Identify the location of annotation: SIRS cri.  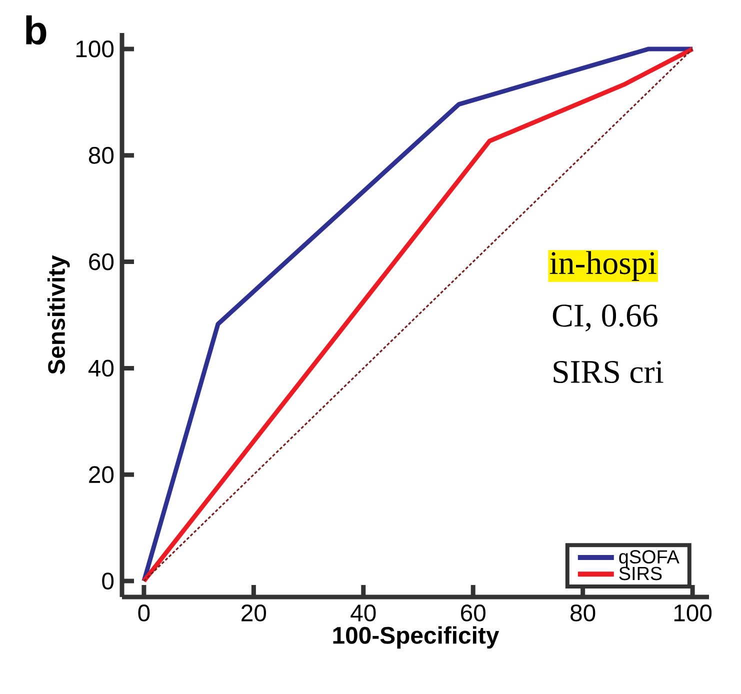
(609, 372).